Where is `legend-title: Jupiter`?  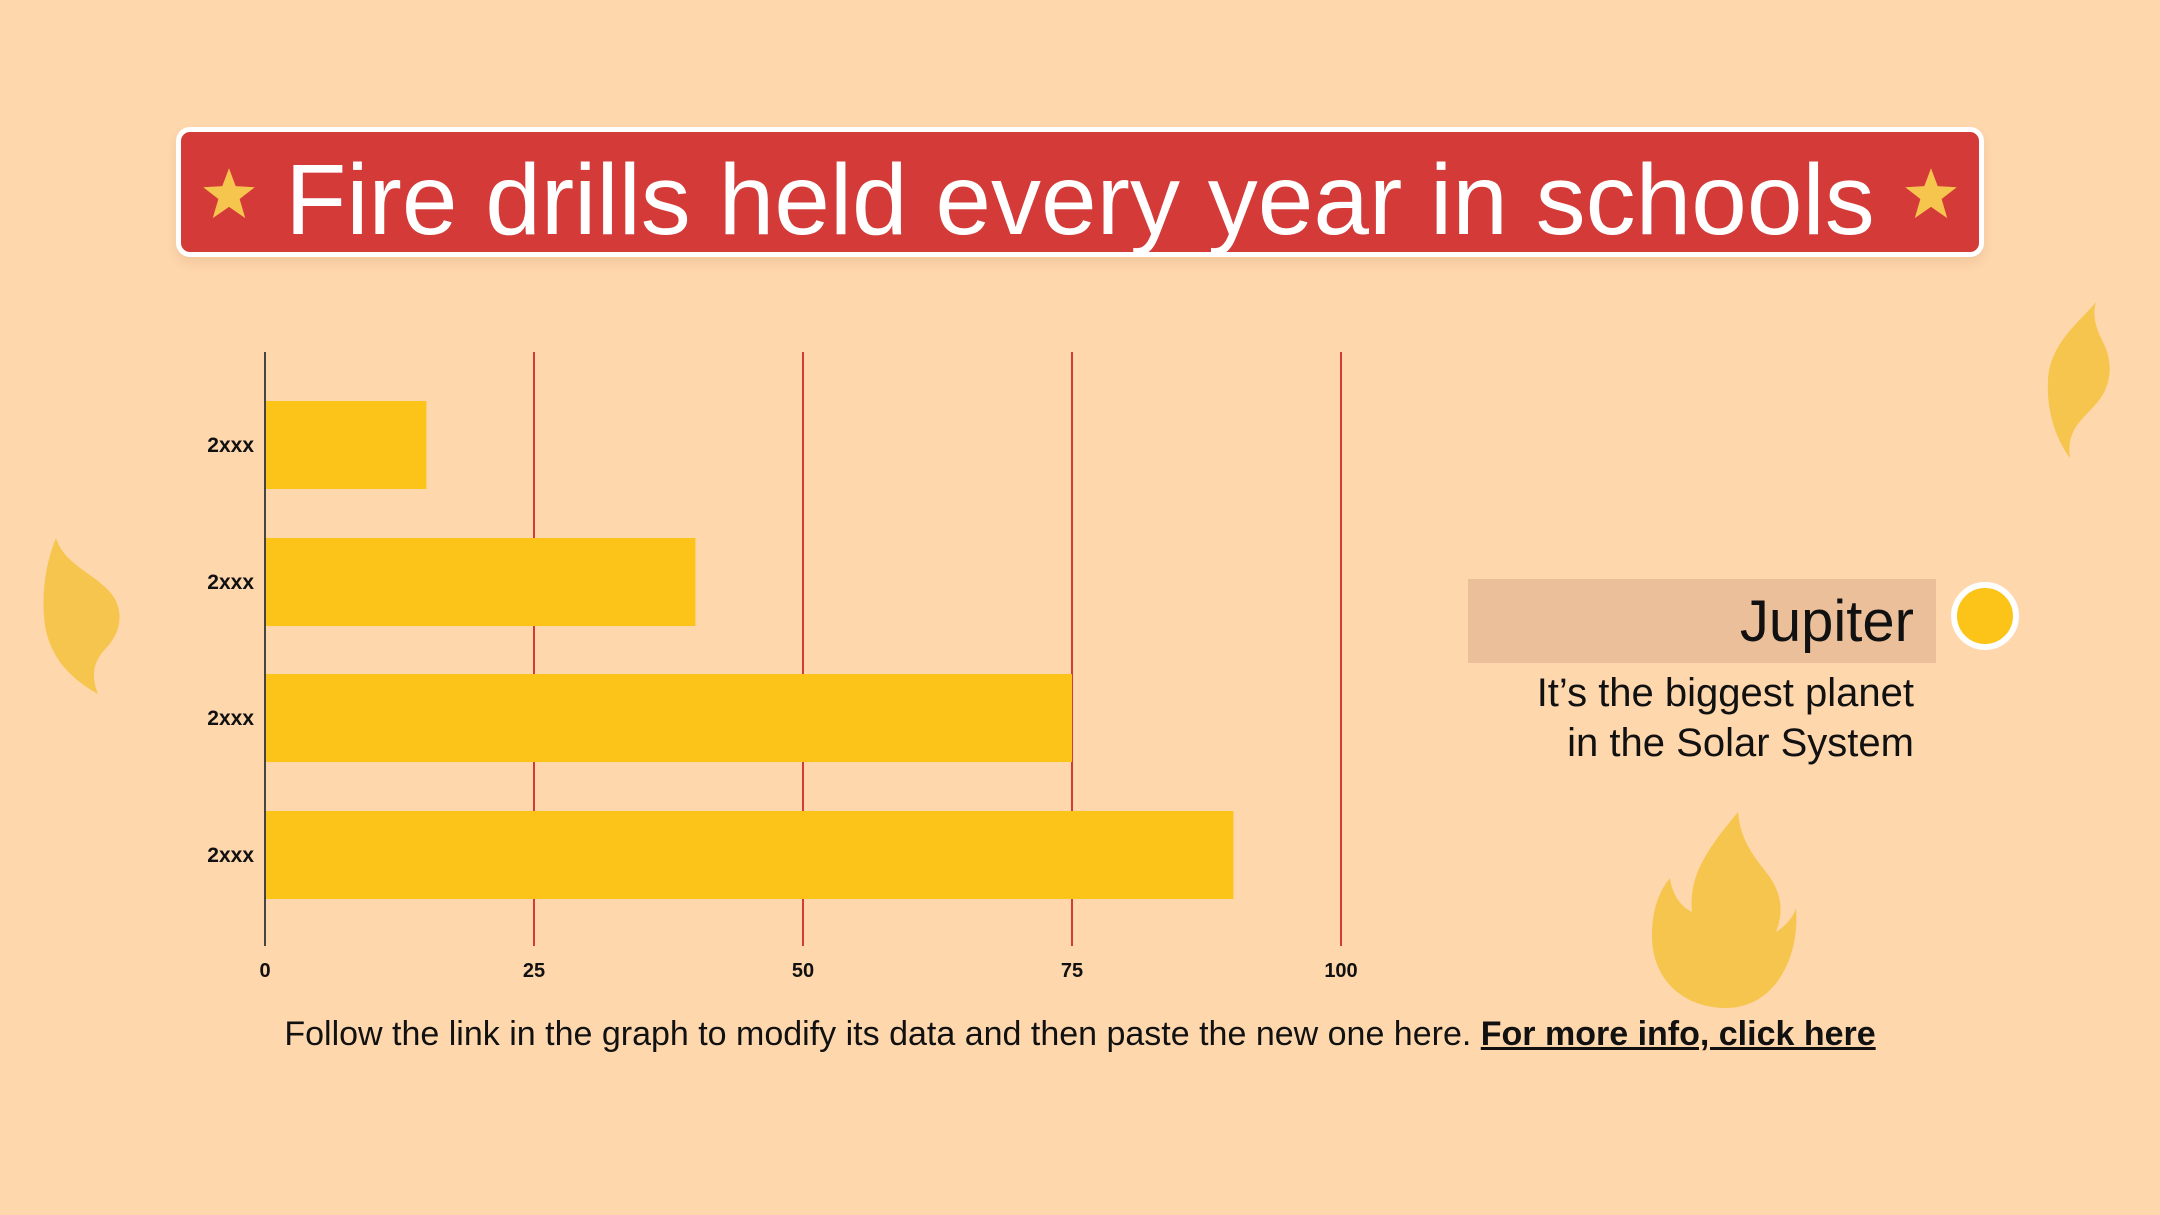 legend-title: Jupiter is located at coordinates (1826, 621).